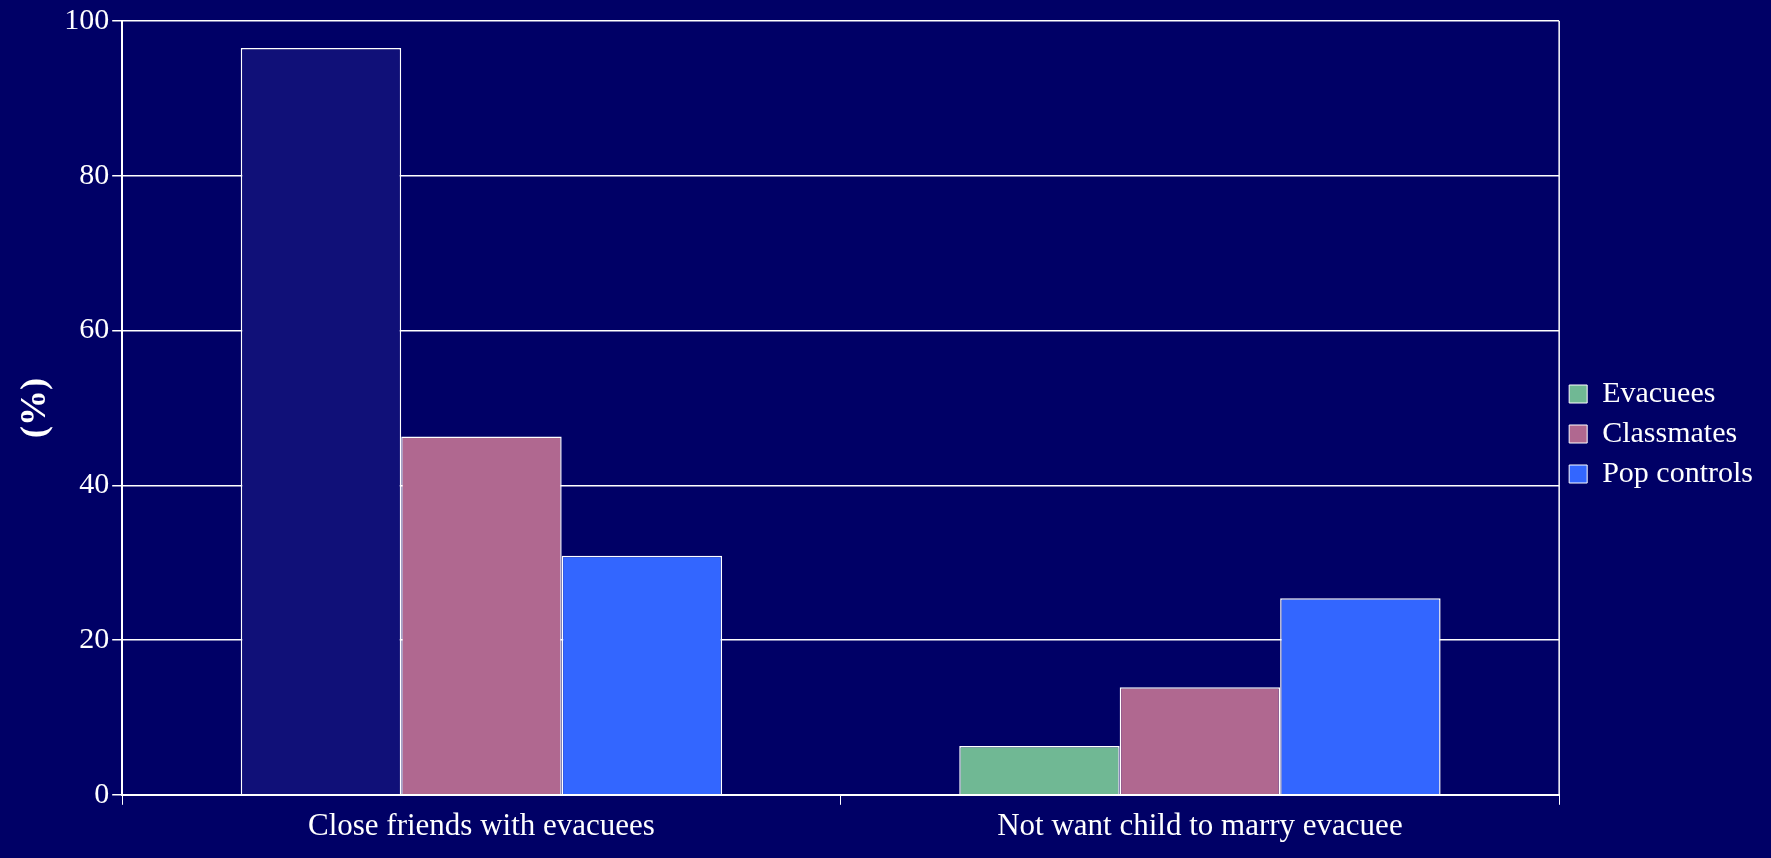 The image size is (1771, 858). What do you see at coordinates (94, 328) in the screenshot?
I see `y-tick-label: 60` at bounding box center [94, 328].